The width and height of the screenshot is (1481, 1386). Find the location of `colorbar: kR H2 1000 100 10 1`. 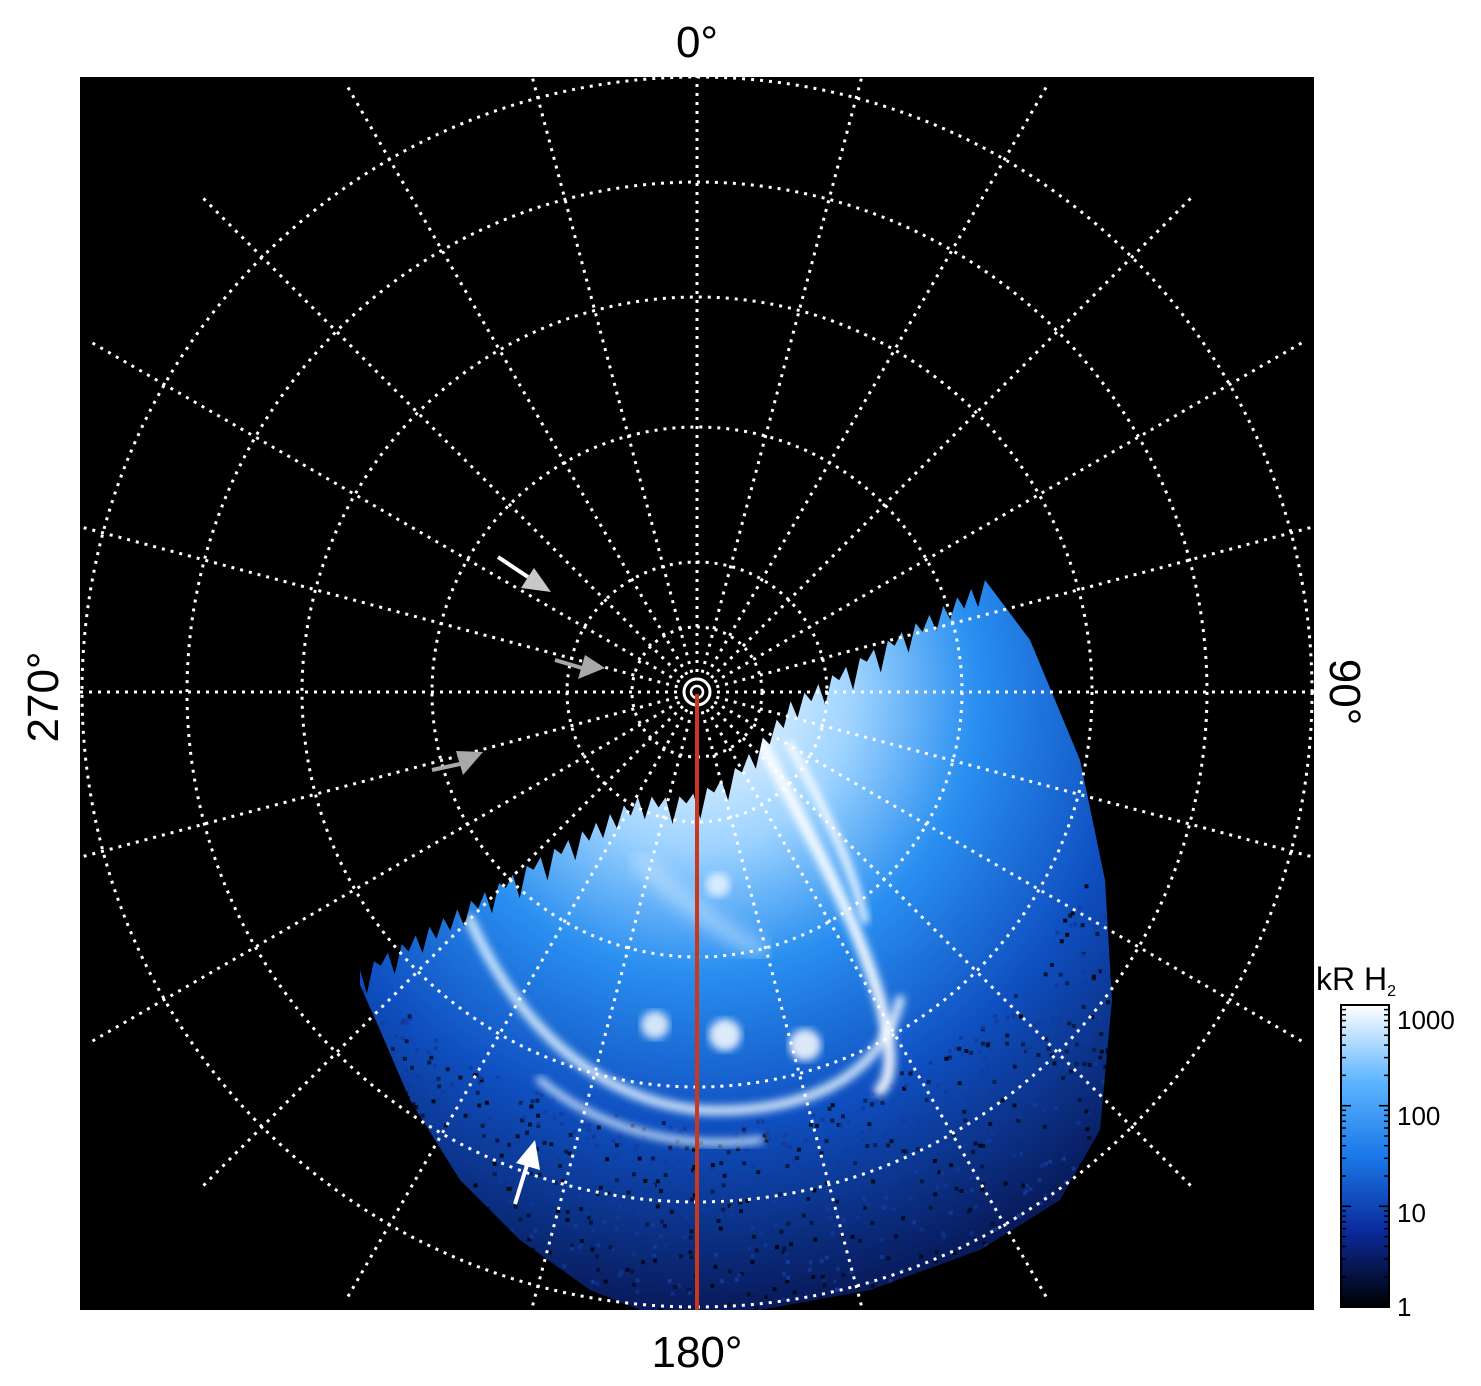

colorbar: kR H2 1000 100 10 1 is located at coordinates (1385, 1141).